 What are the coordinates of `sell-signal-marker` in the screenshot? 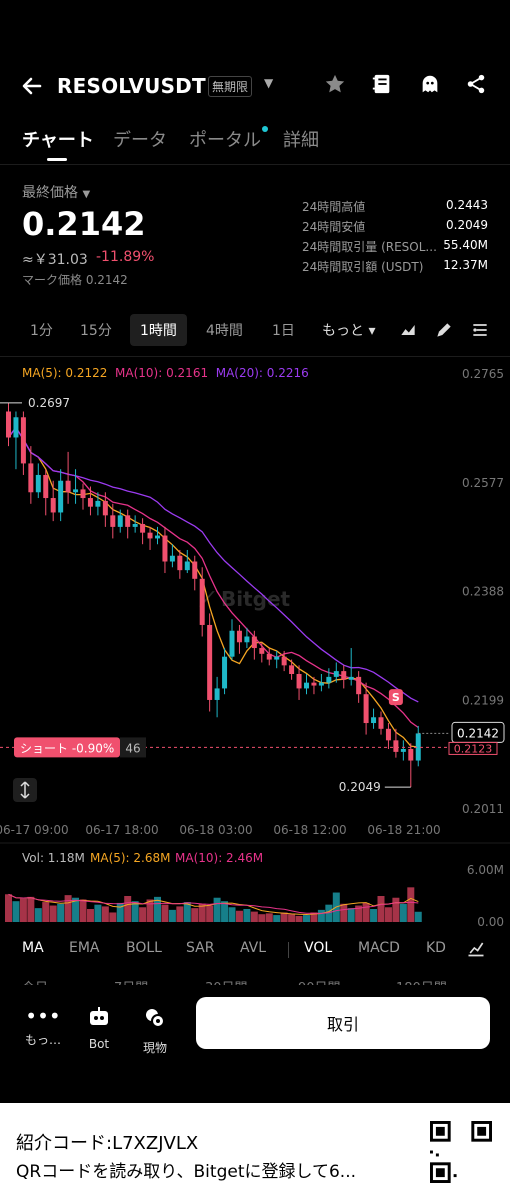 It's located at (395, 697).